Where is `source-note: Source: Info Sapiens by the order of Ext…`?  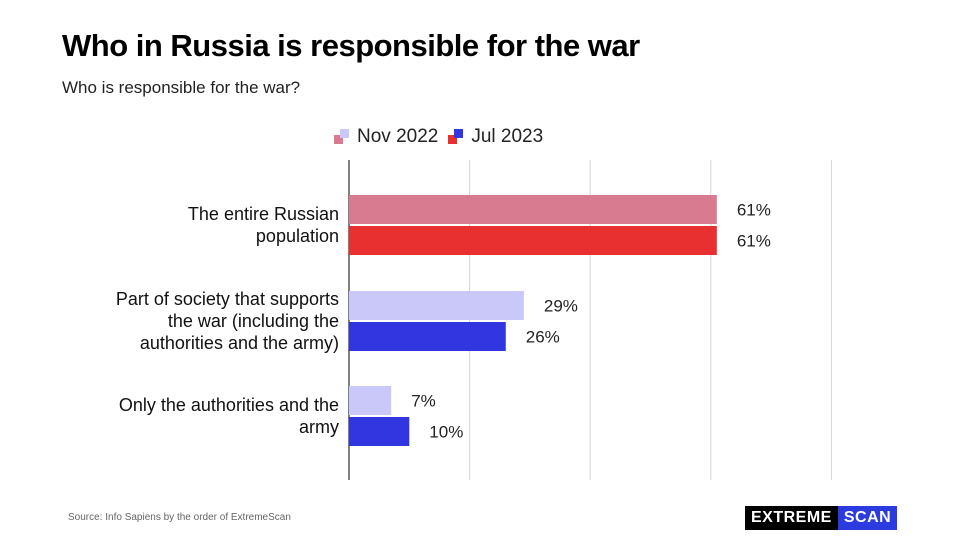 source-note: Source: Info Sapiens by the order of Ext… is located at coordinates (179, 517).